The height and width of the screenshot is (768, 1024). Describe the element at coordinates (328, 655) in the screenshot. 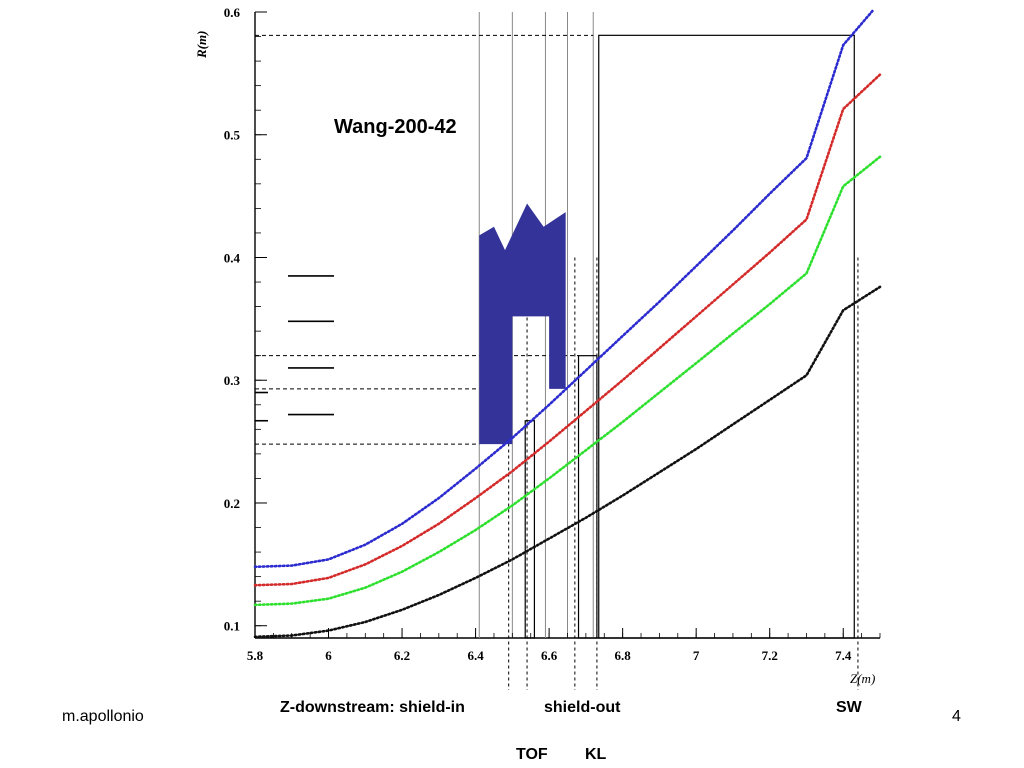

I see `x-tick-label: 6` at that location.